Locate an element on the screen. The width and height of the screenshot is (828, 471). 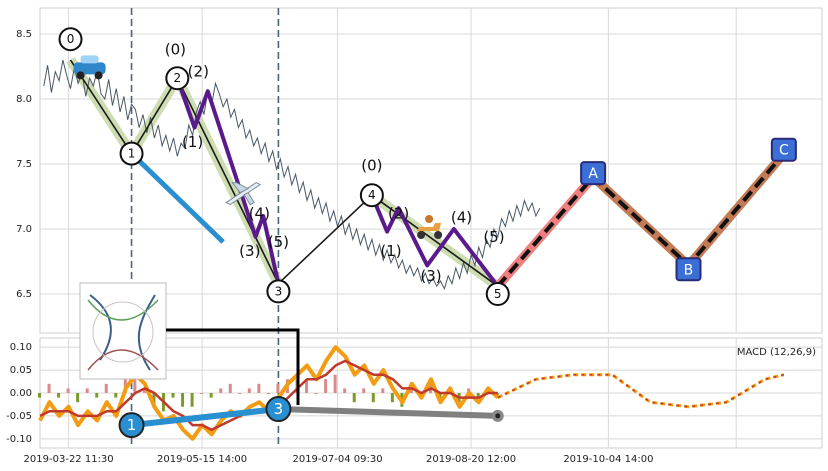
wave-paren-label: (5) is located at coordinates (493, 237).